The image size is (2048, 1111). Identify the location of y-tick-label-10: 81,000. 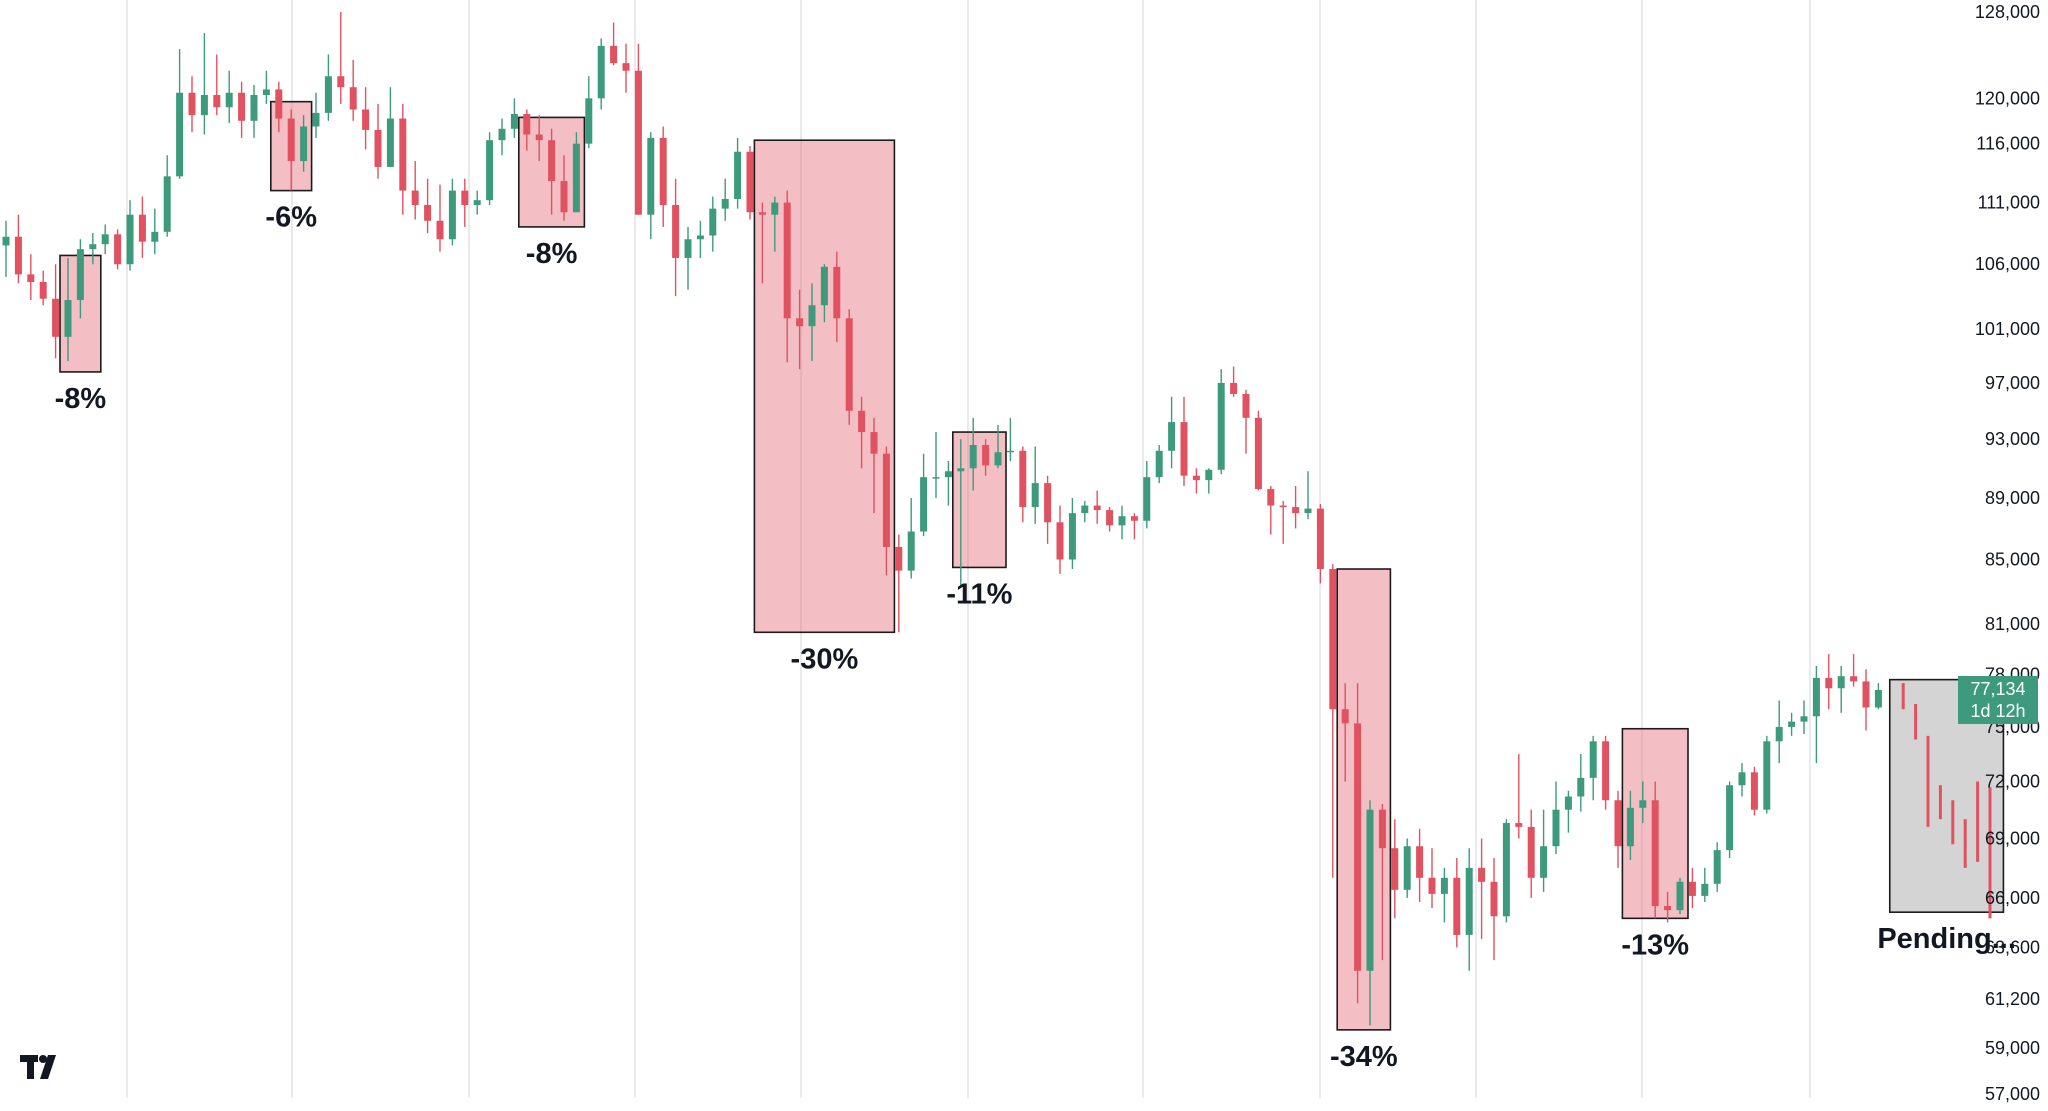
(2012, 624).